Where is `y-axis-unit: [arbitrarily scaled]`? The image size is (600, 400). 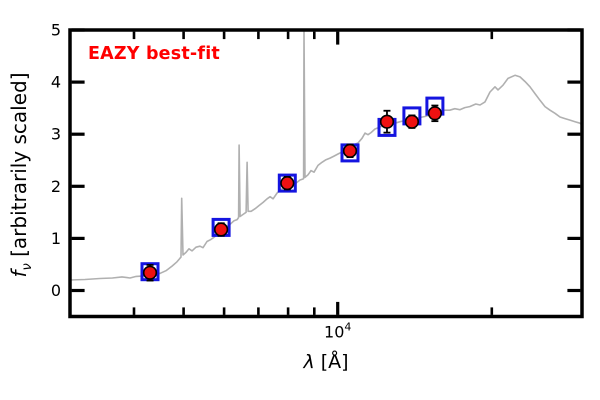 y-axis-unit: [arbitrarily scaled] is located at coordinates (19, 168).